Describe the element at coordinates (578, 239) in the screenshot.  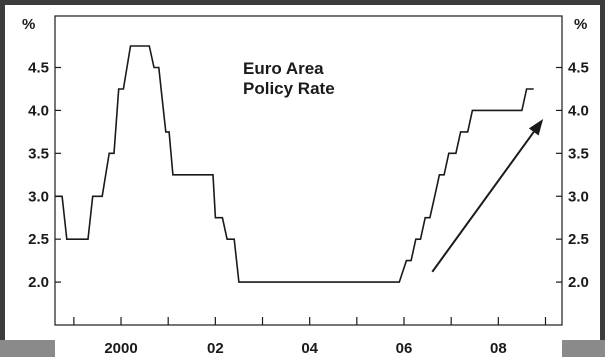
I see `y-tick-label-right: 2.5` at that location.